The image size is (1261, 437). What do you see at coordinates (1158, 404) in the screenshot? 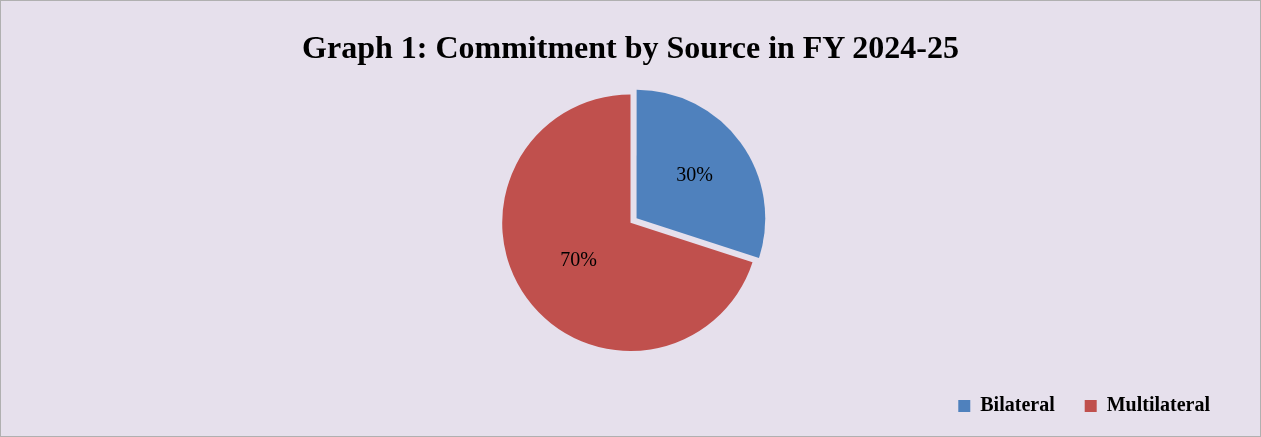
I see `legend-label: Multilateral` at bounding box center [1158, 404].